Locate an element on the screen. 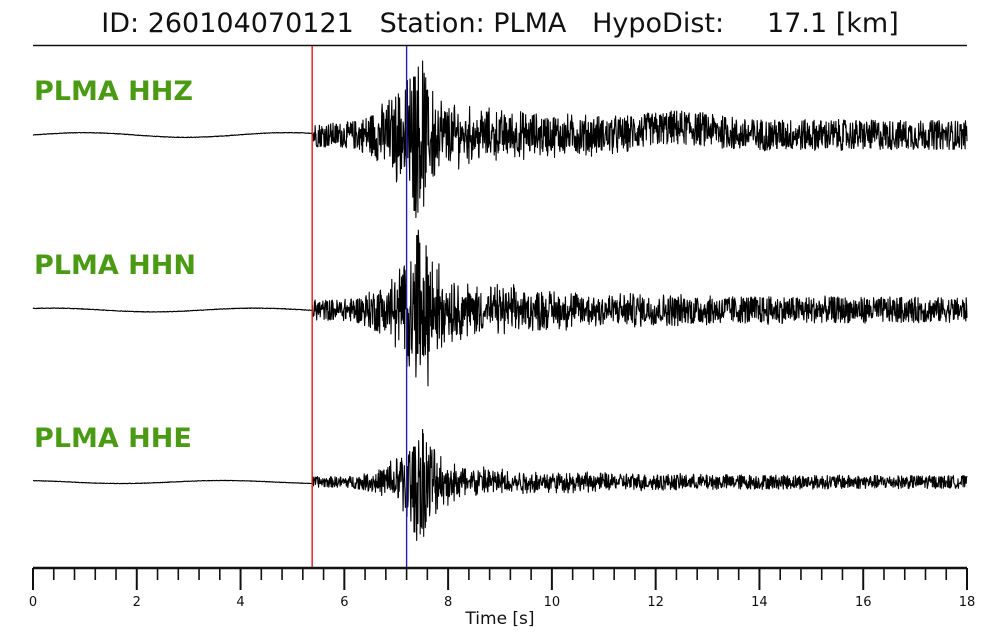 This screenshot has height=640, width=1000. x-tick-label: 18 is located at coordinates (967, 602).